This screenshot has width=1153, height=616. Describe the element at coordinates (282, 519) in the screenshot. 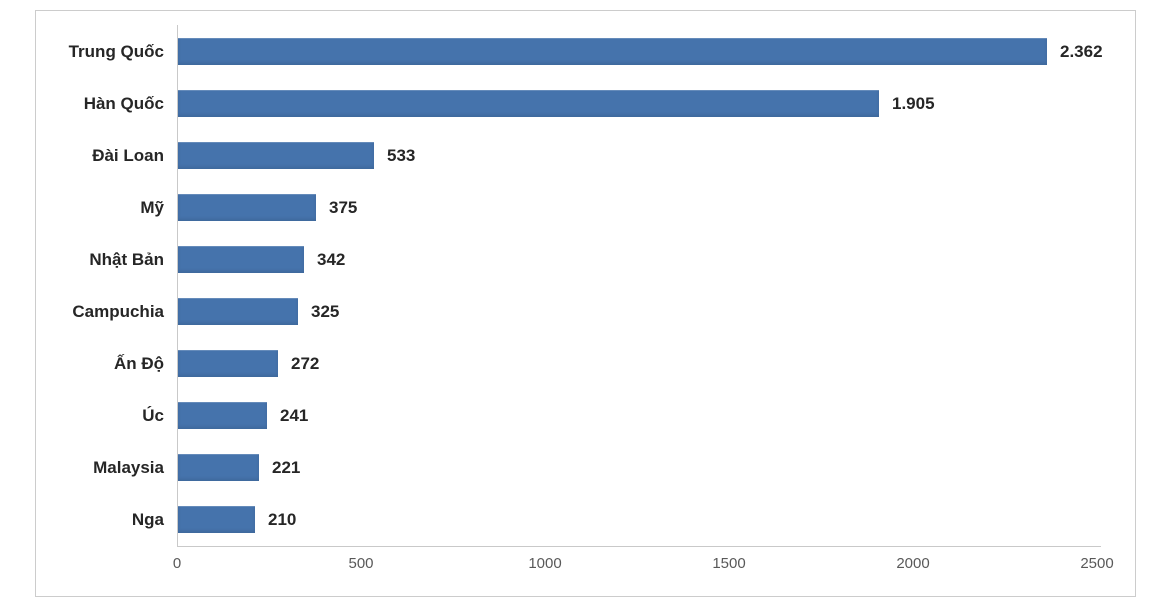

I see `value-label: 210` at that location.